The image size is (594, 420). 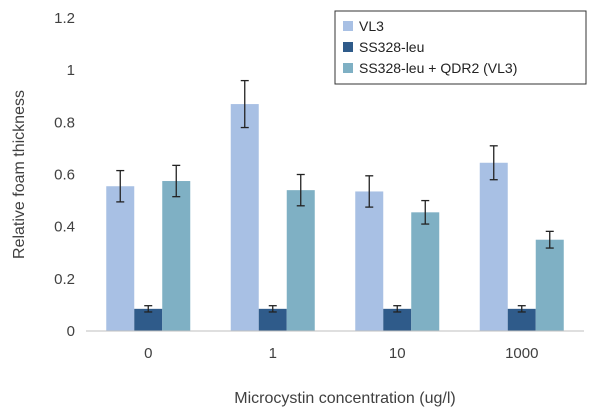 What do you see at coordinates (300, 260) in the screenshot?
I see `bar-ss328-leu-qdr2-vl3--1` at bounding box center [300, 260].